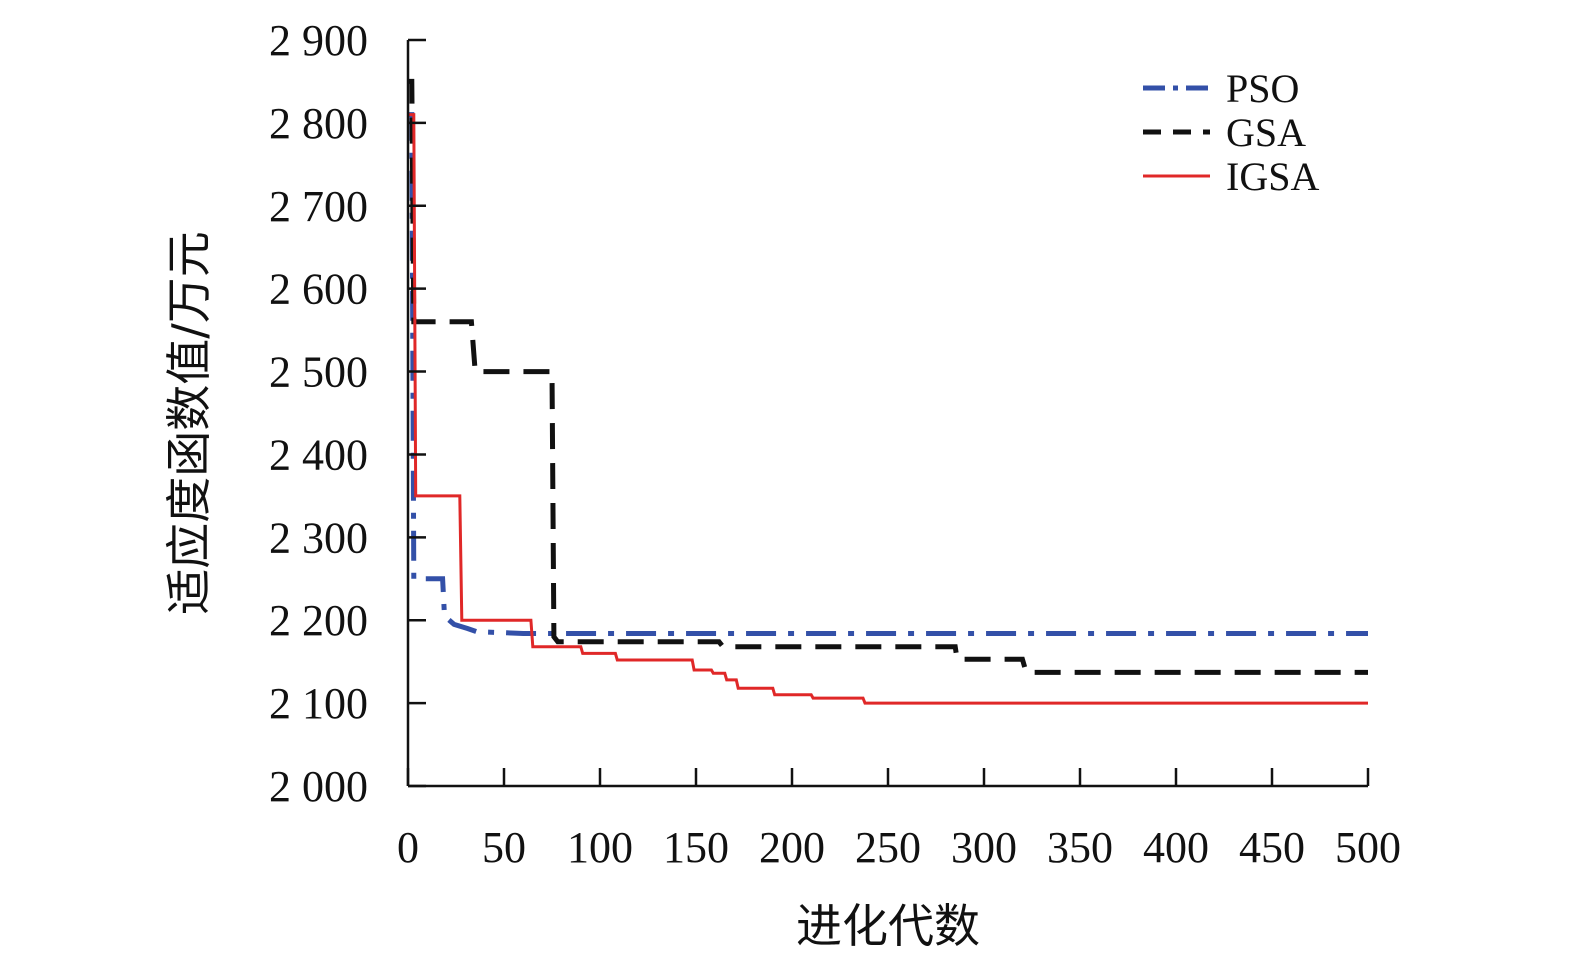 This screenshot has height=965, width=1575. What do you see at coordinates (984, 847) in the screenshot?
I see `x-tick-label: 300` at bounding box center [984, 847].